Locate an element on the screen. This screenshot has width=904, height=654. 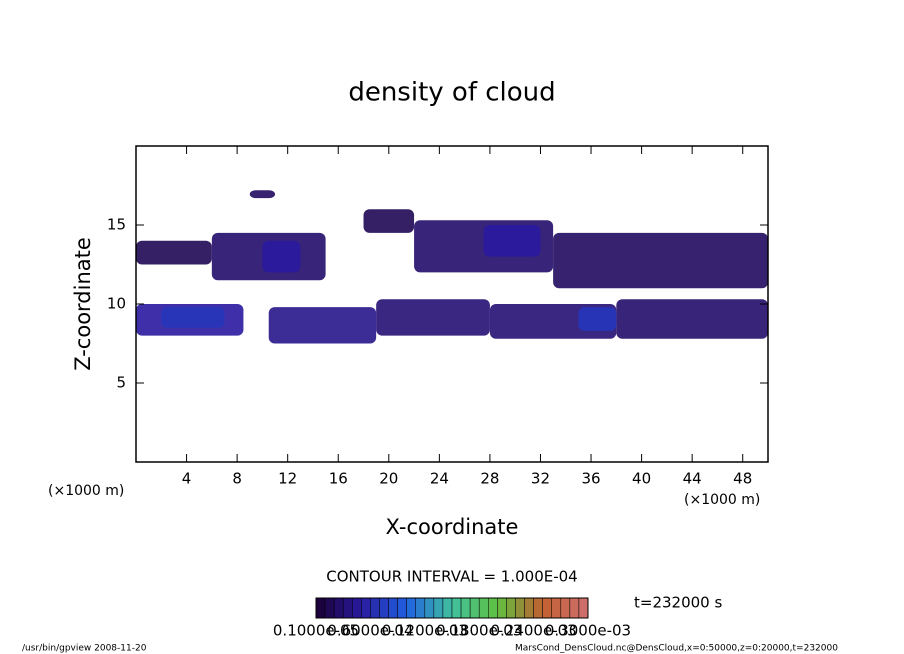
y-tick-label: 10 is located at coordinates (116, 304).